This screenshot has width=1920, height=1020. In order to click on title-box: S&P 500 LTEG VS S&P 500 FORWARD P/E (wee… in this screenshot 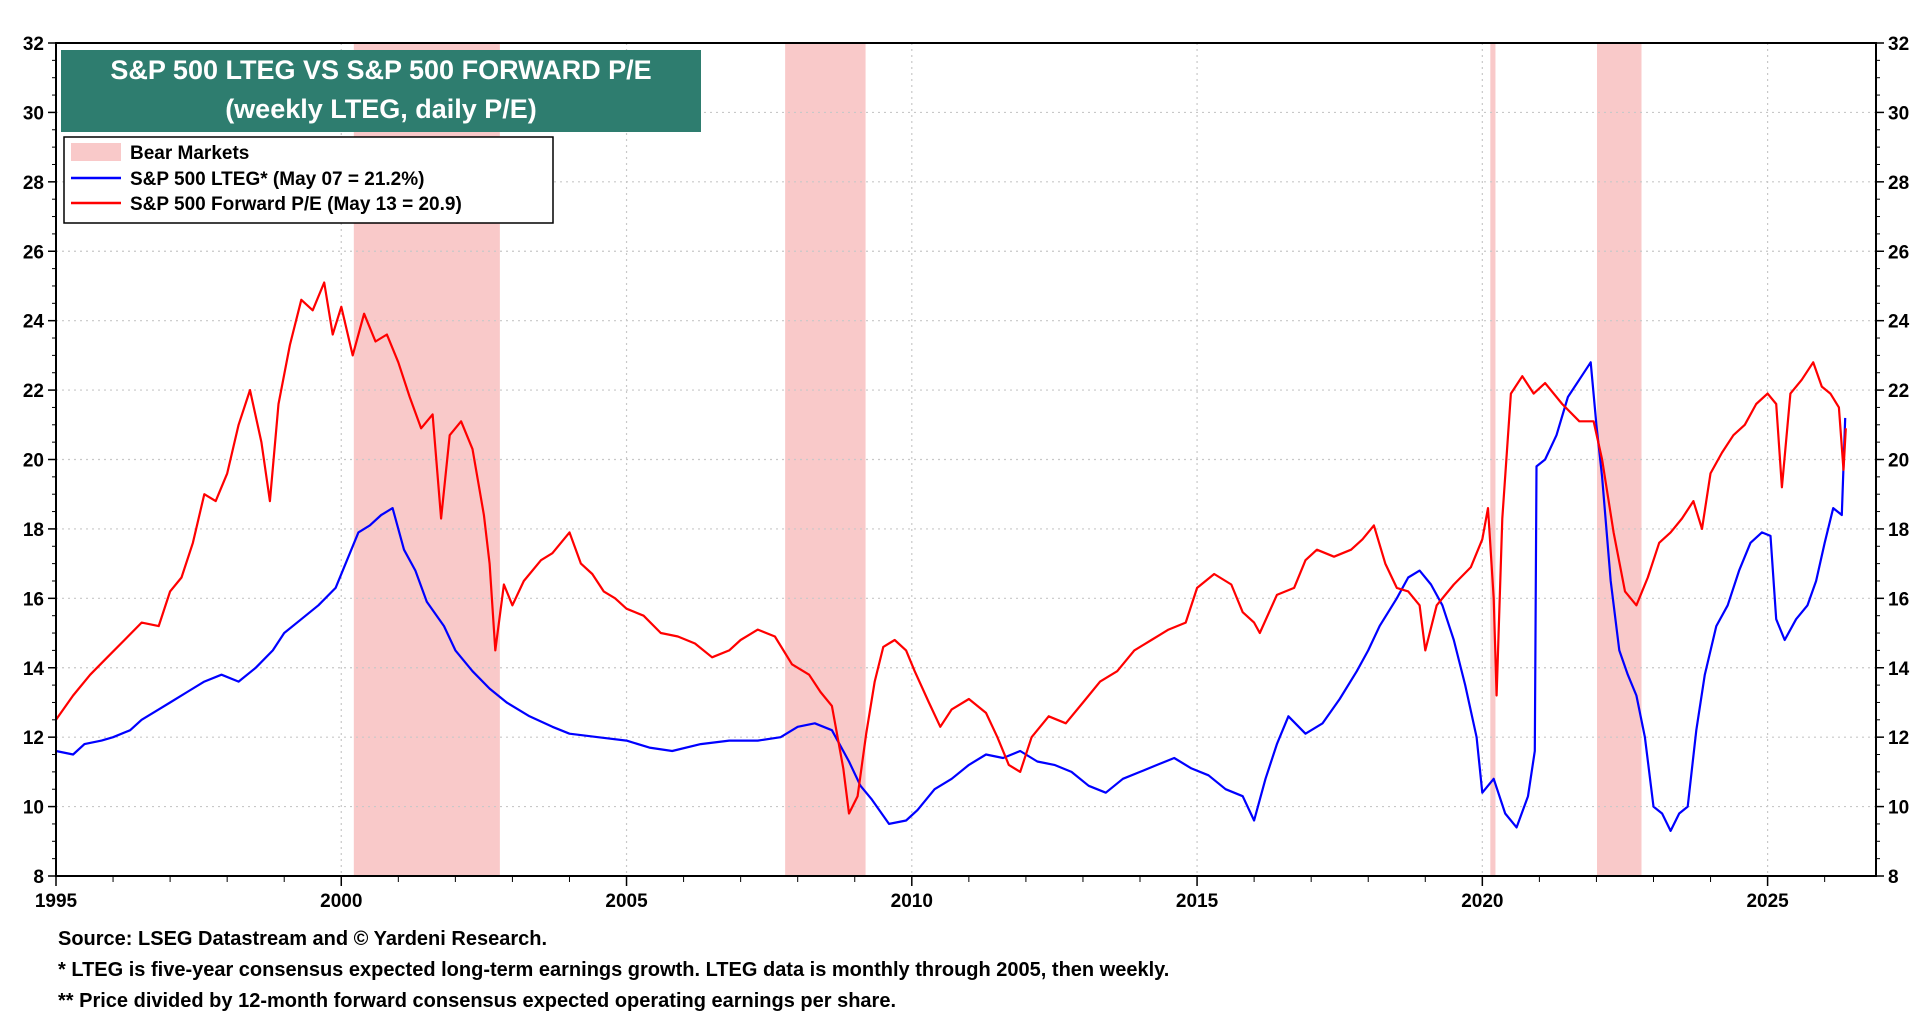, I will do `click(381, 91)`.